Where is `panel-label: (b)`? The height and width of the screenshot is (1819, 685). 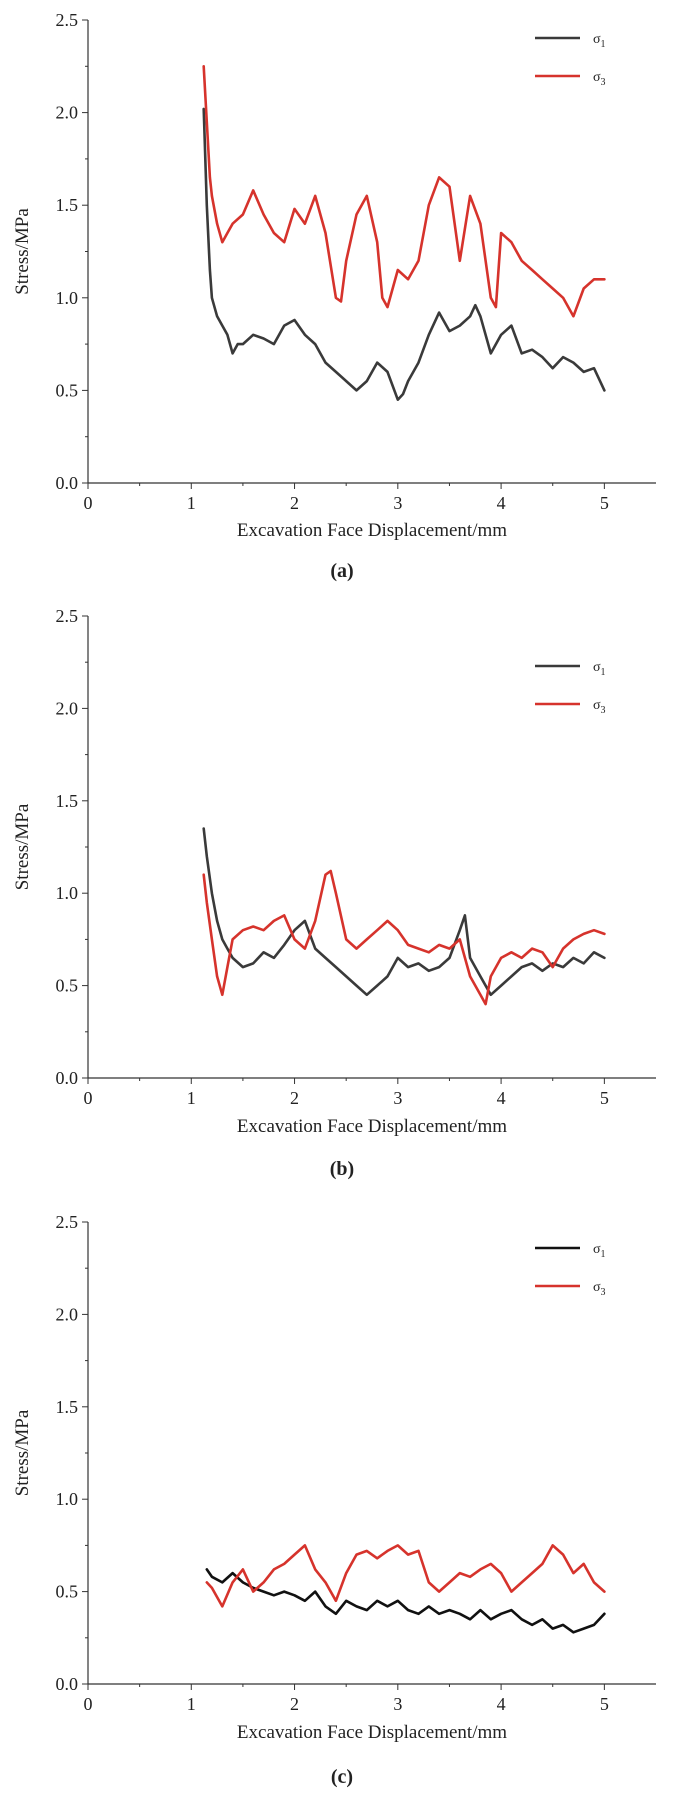 panel-label: (b) is located at coordinates (342, 1169).